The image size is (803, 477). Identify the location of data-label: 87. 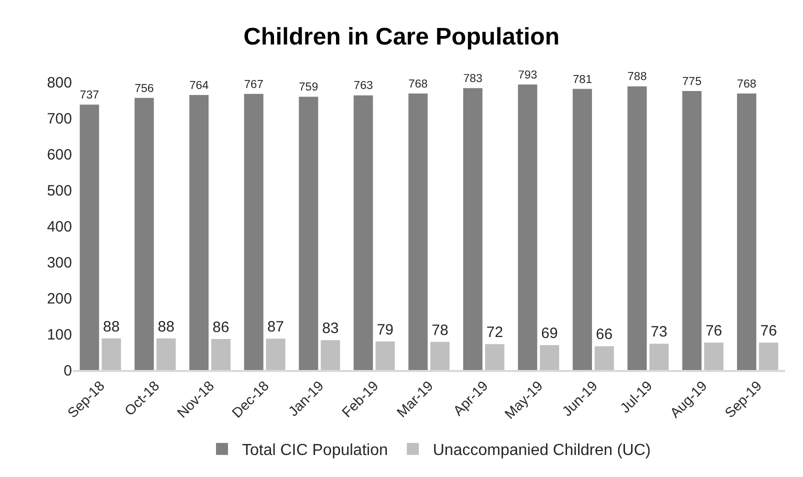
(275, 327).